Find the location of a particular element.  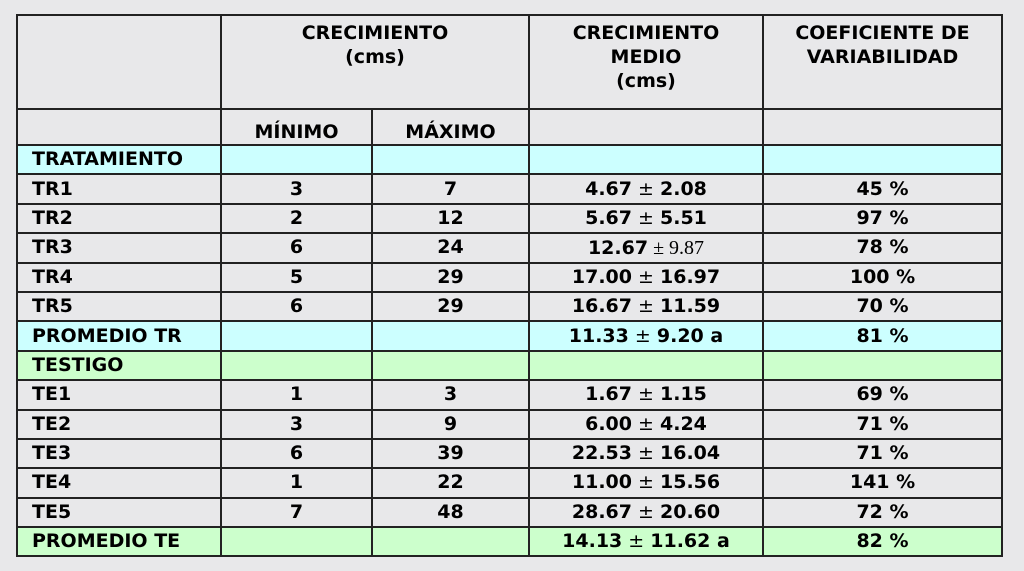

cell-crecimiento-medio: 1.67 ± 1.15 is located at coordinates (646, 395).